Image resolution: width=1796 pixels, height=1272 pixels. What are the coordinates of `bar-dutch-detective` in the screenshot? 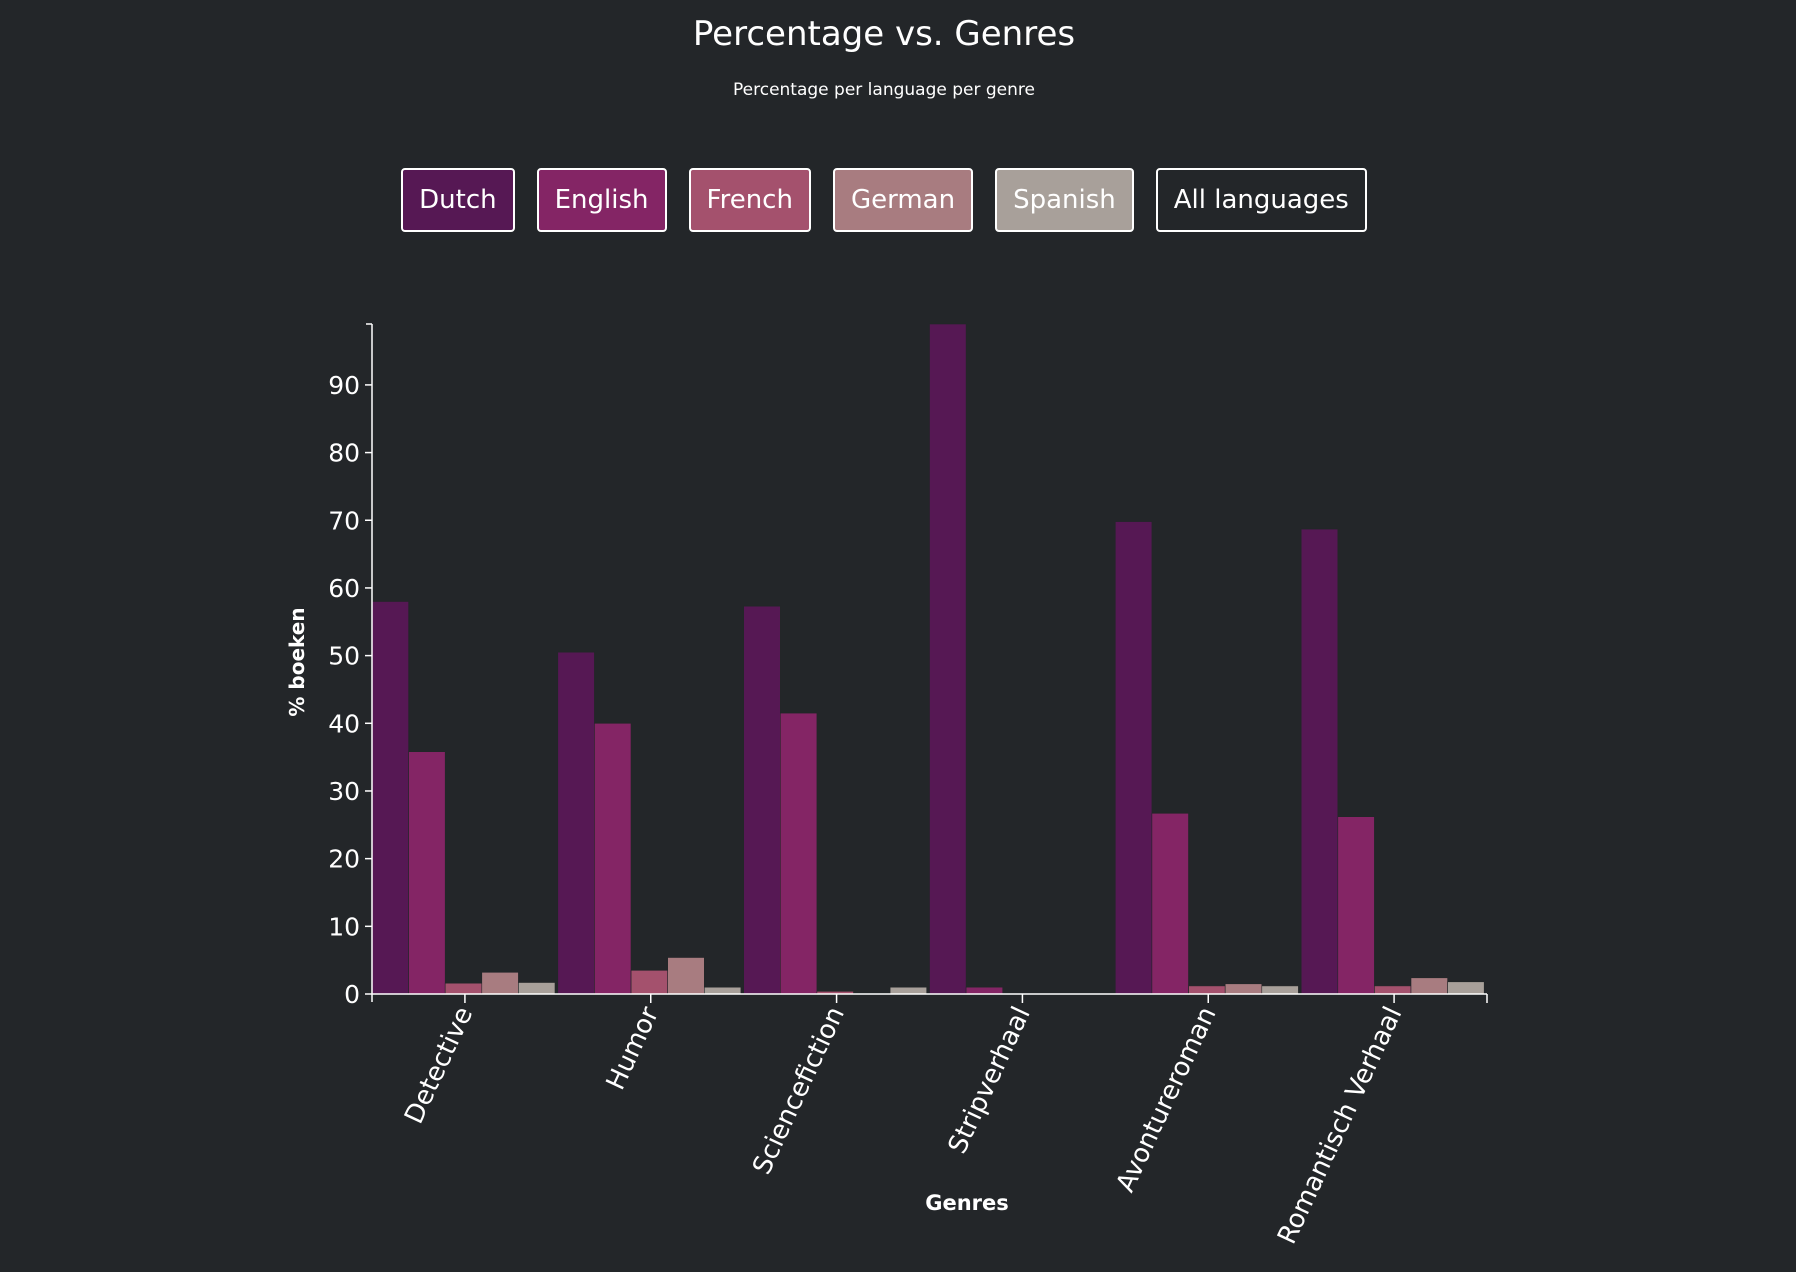 It's located at (390, 798).